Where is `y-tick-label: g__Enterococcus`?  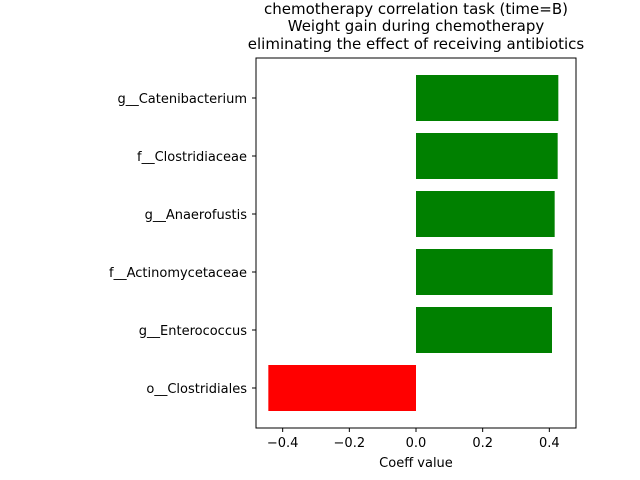
y-tick-label: g__Enterococcus is located at coordinates (193, 331).